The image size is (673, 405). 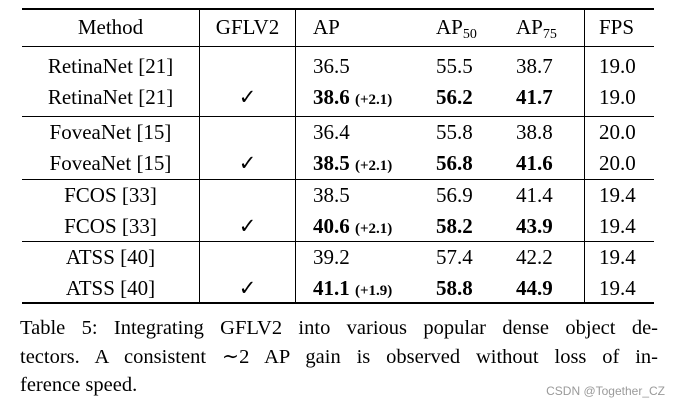 What do you see at coordinates (536, 28) in the screenshot?
I see `header-ap75: AP75` at bounding box center [536, 28].